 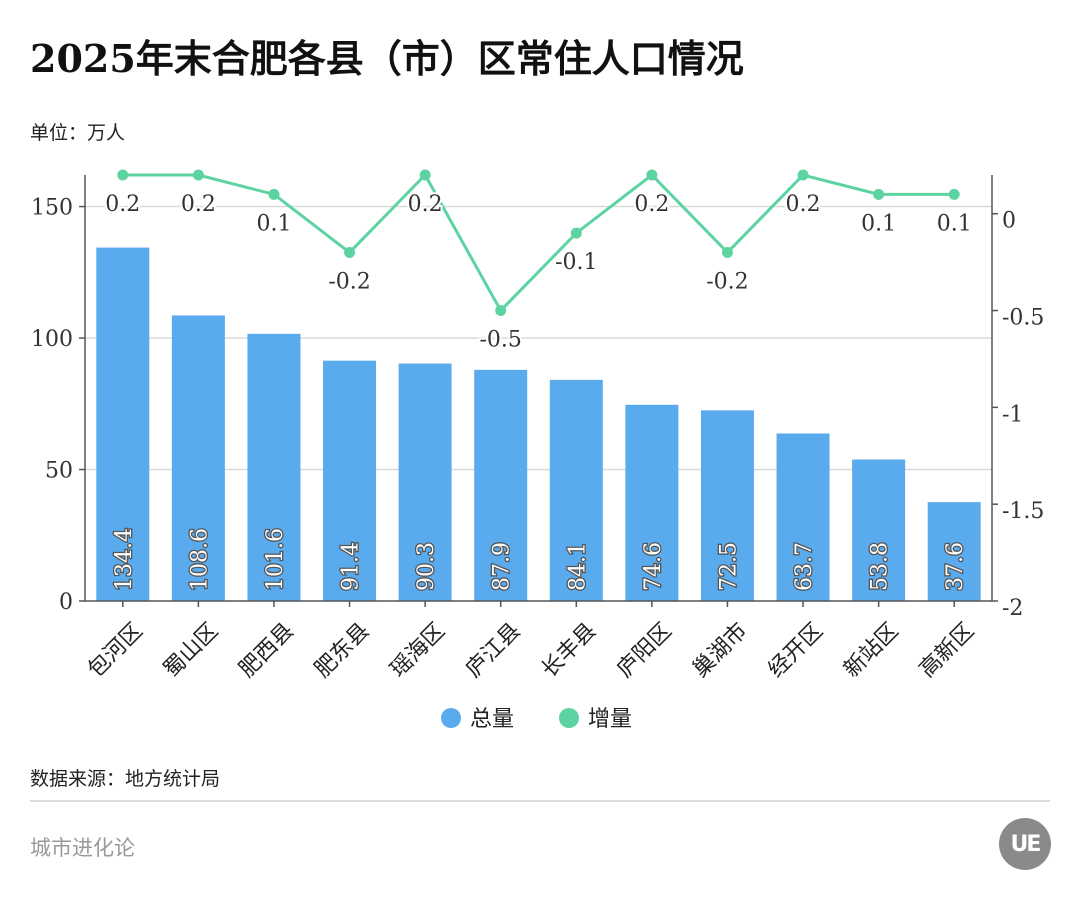 I want to click on x-tick-label: 蜀山区, so click(x=191, y=650).